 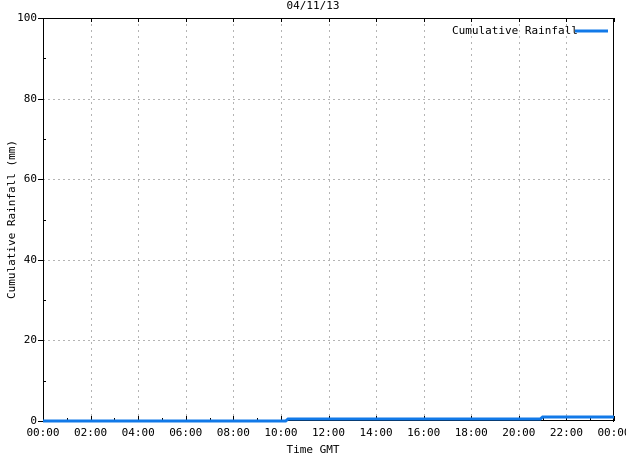 I want to click on x-tick-label: 20:00, so click(x=519, y=432).